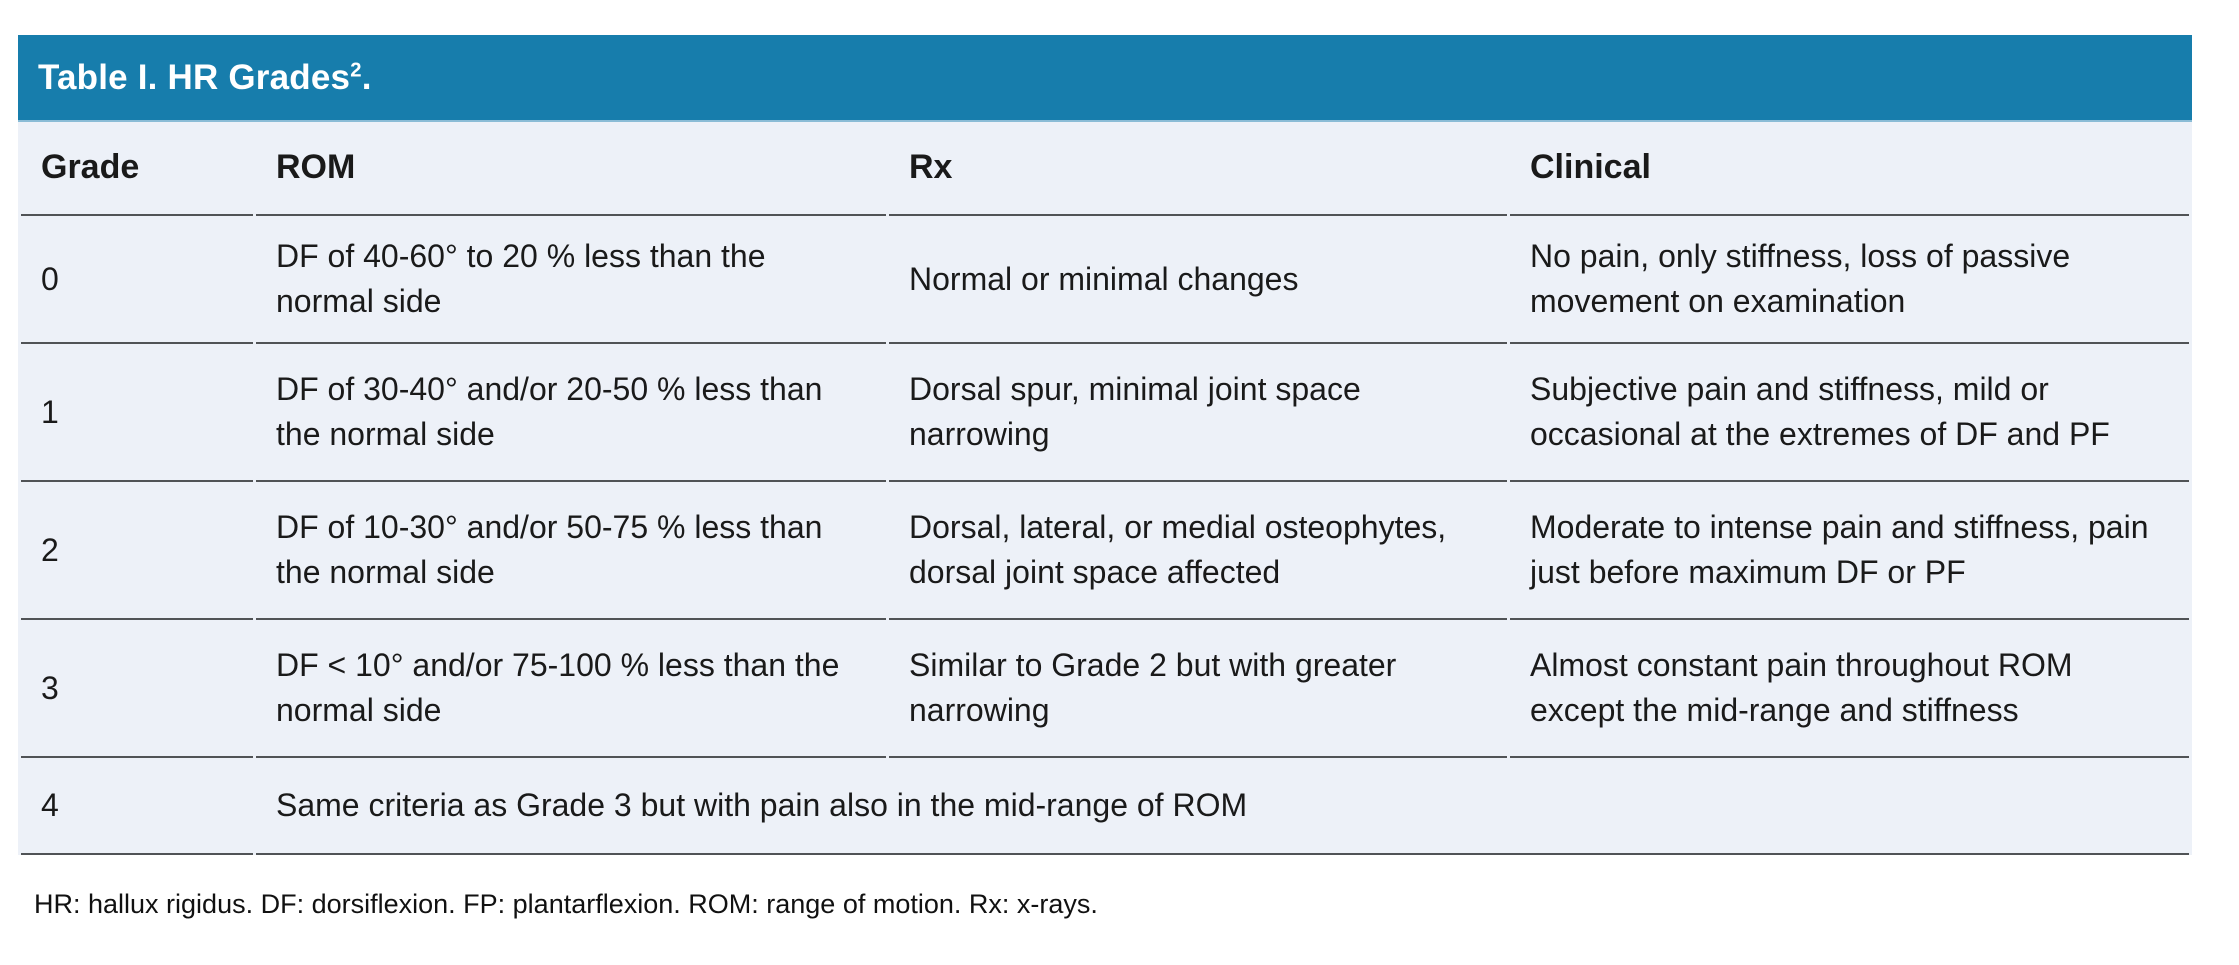 The height and width of the screenshot is (965, 2239). Describe the element at coordinates (205, 77) in the screenshot. I see `table-title: Table I. HR Grades2.` at that location.